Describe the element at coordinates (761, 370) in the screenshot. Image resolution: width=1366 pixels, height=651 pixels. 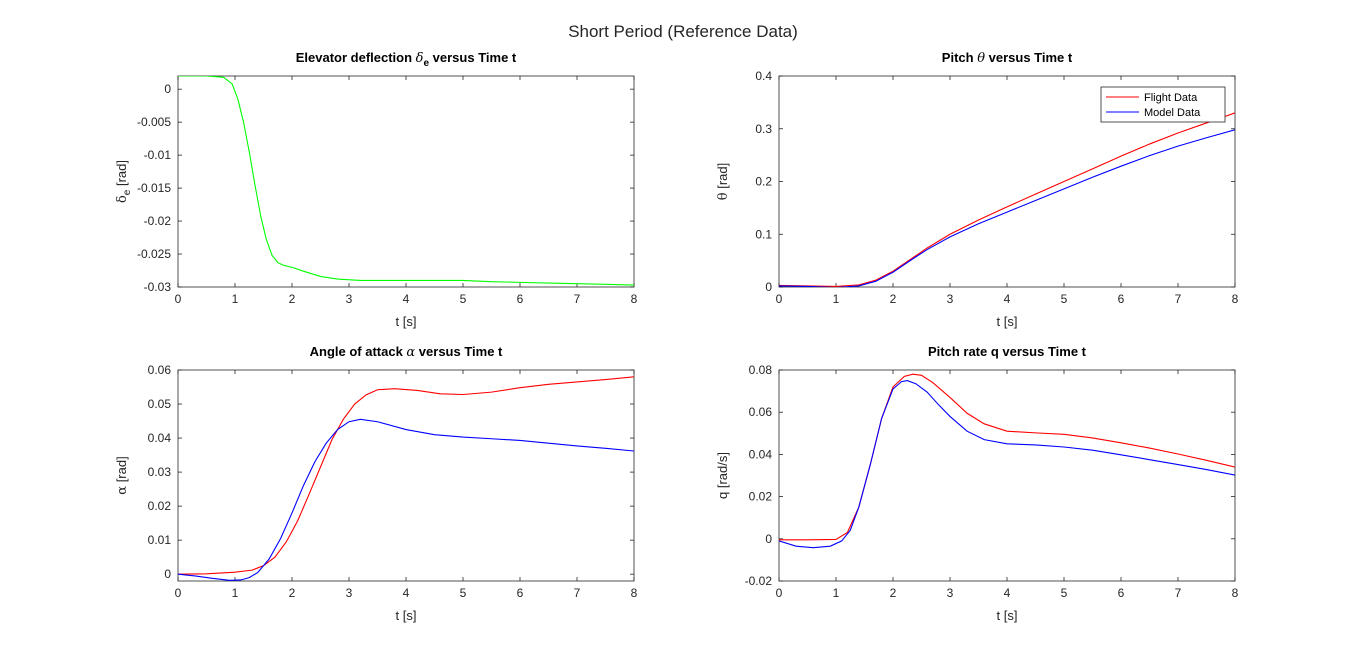
I see `y-tick-label: 0.08` at that location.